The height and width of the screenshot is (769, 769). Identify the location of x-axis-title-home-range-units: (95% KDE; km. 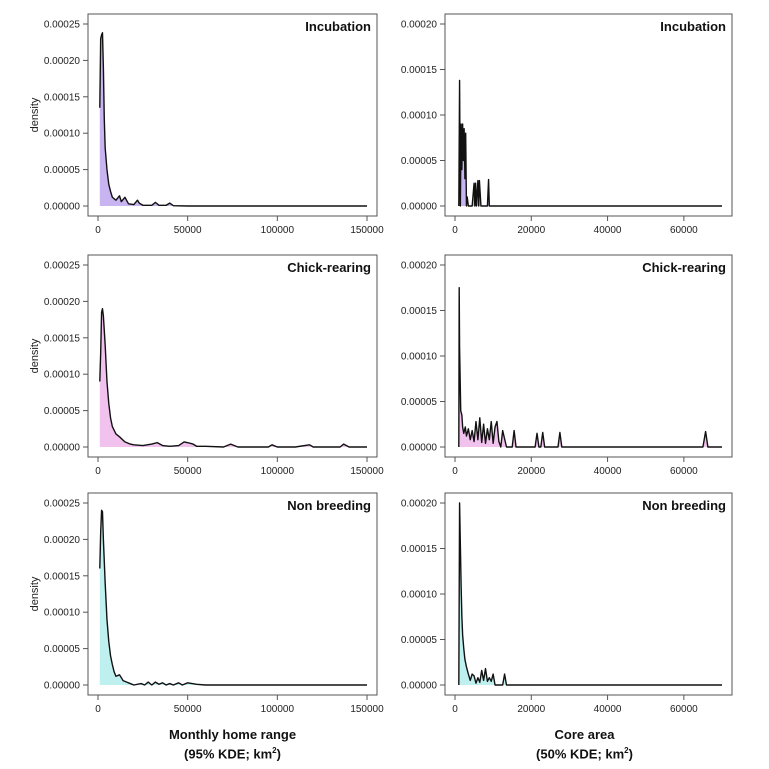
(228, 754).